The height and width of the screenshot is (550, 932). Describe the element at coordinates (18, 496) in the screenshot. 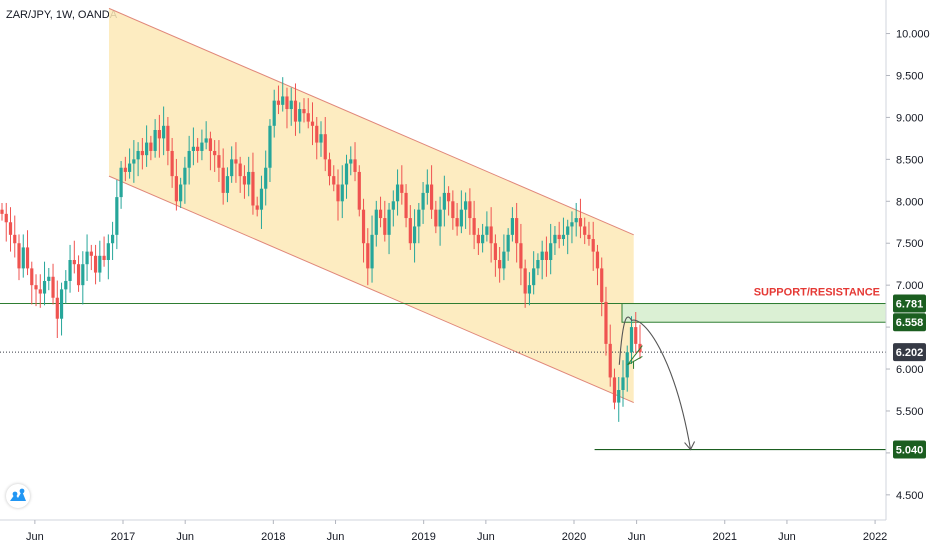

I see `tradingview-logo` at that location.